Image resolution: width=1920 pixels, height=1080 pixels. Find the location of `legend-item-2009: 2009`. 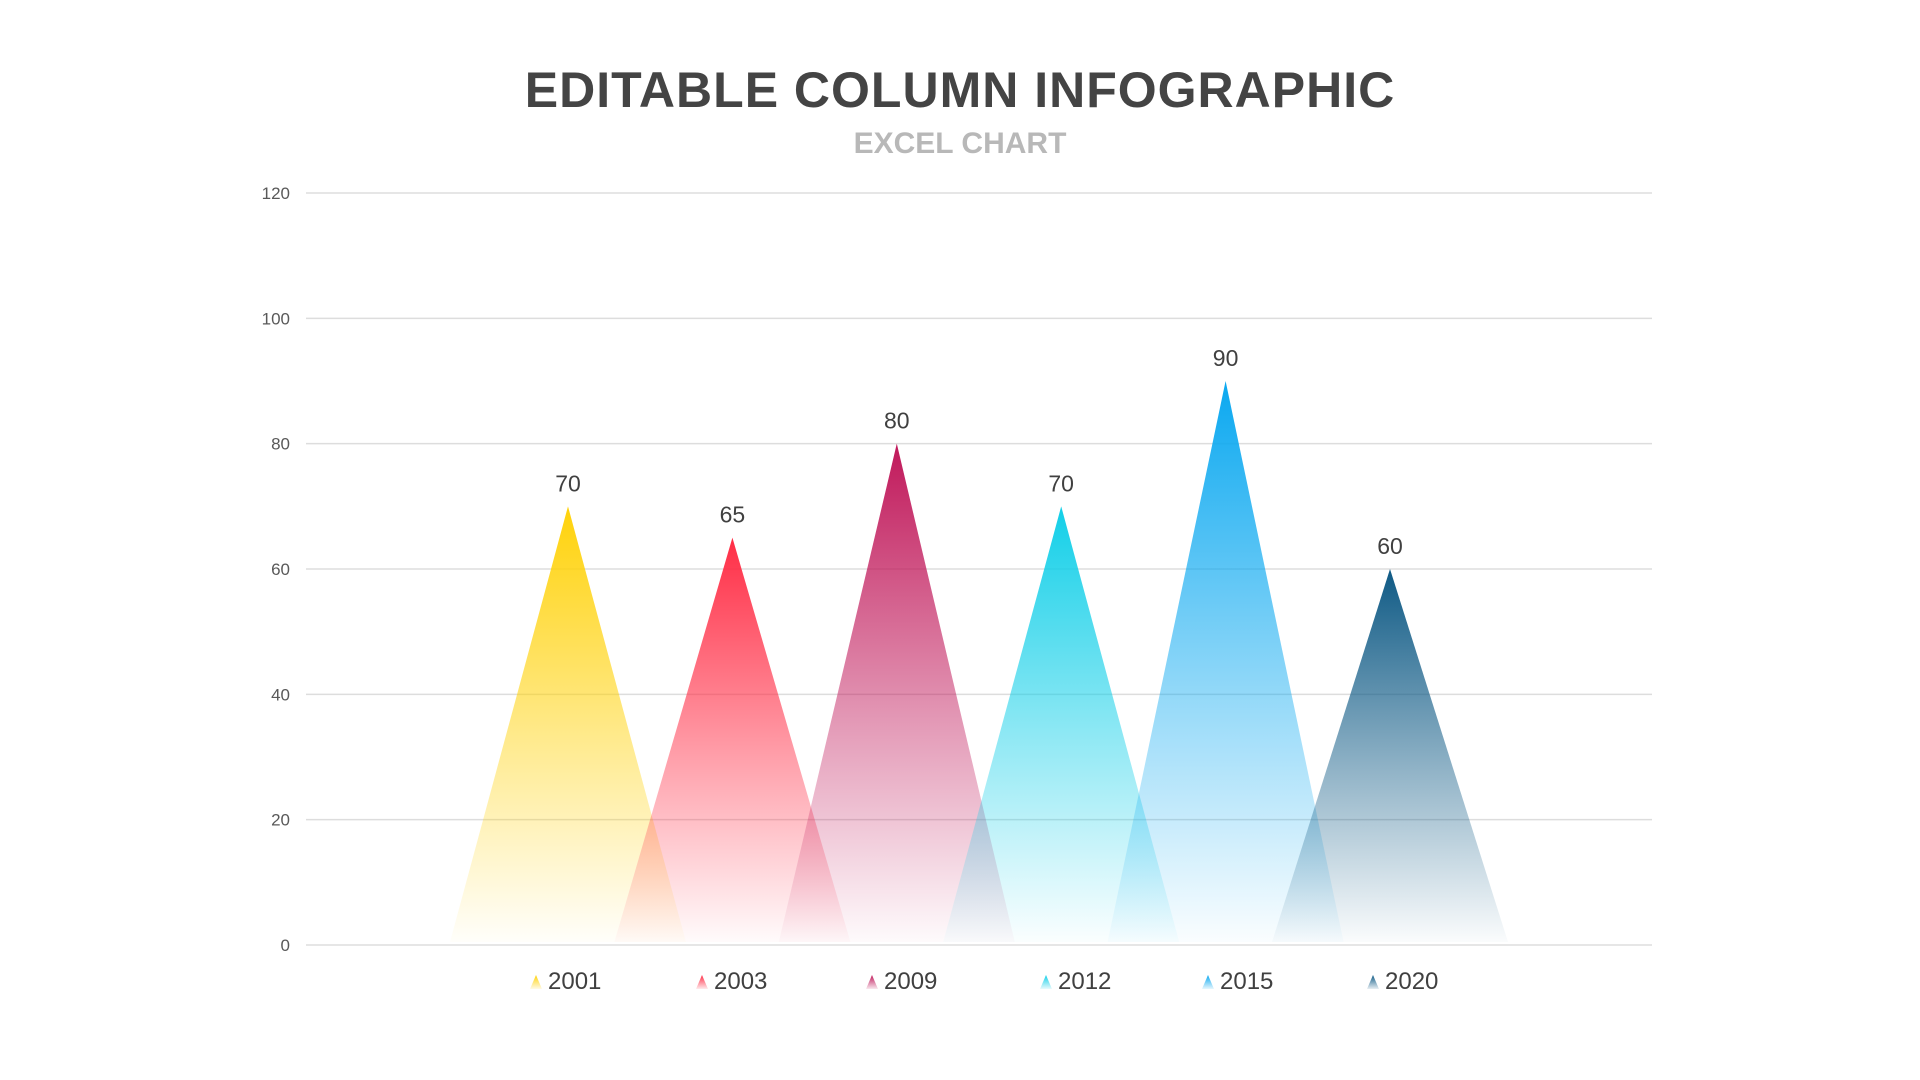

legend-item-2009: 2009 is located at coordinates (901, 982).